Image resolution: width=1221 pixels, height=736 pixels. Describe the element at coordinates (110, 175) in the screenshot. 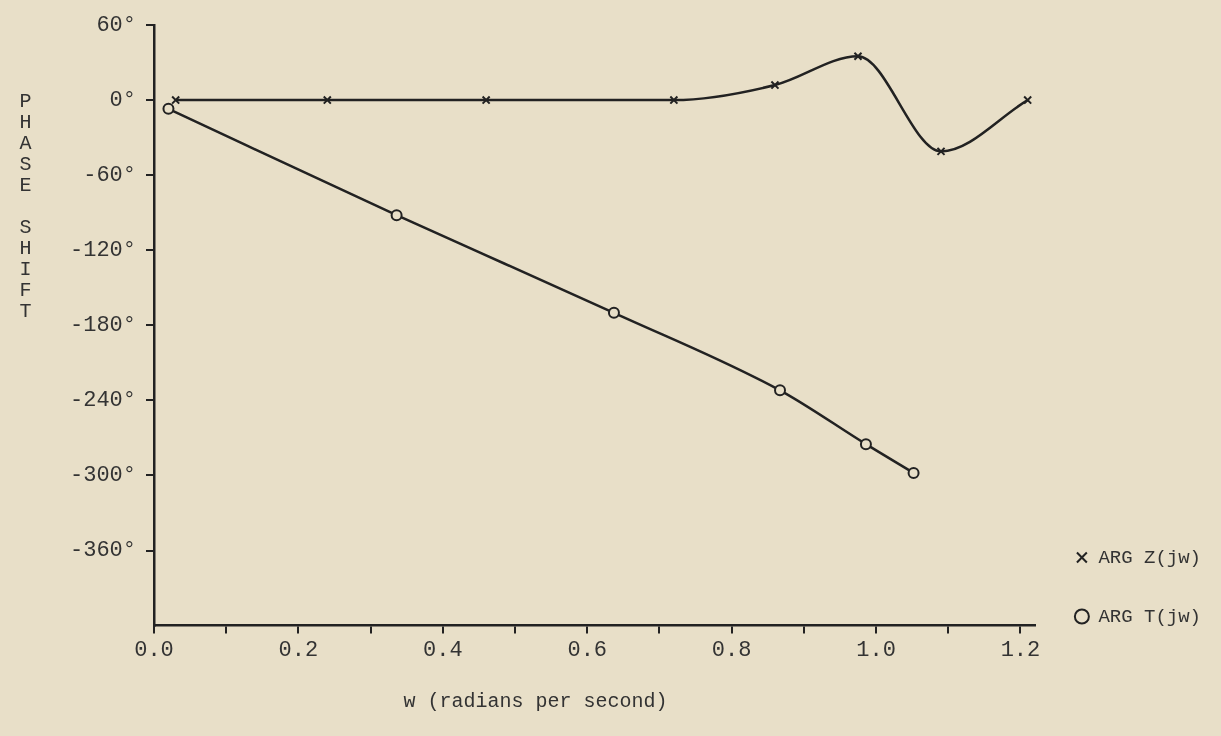

I see `y-tick-label: -60°` at that location.